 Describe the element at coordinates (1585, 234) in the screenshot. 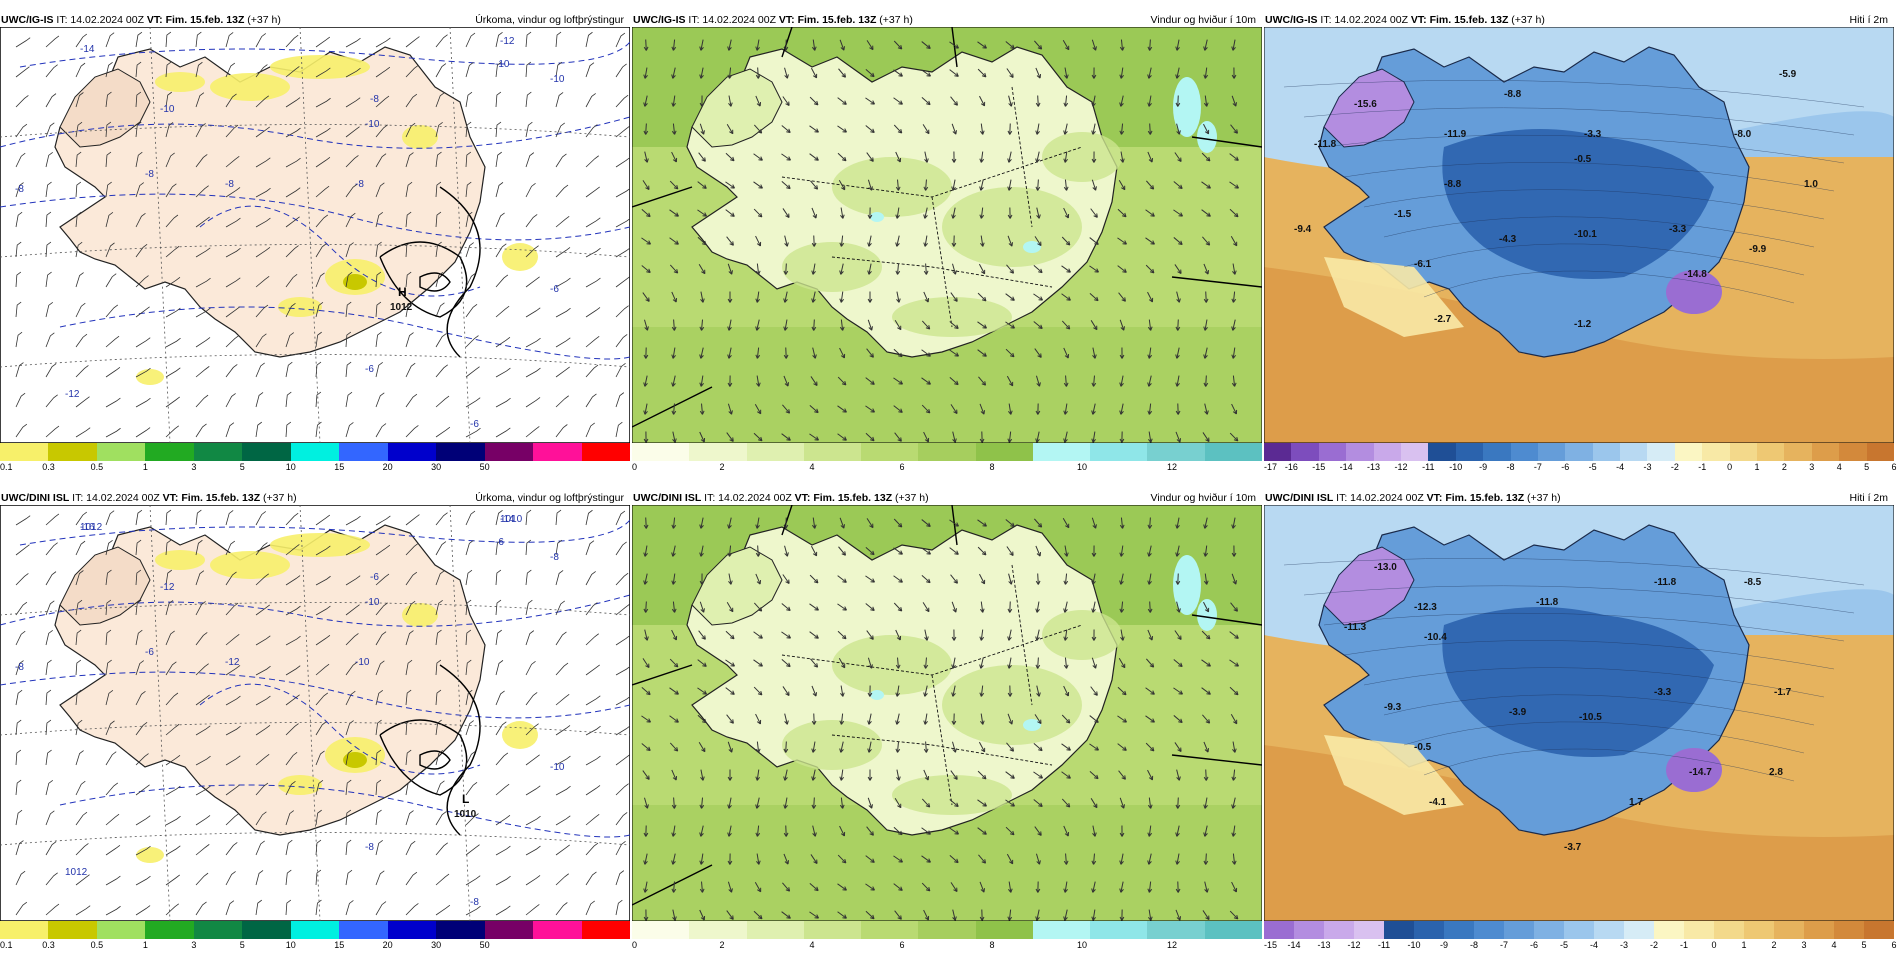

I see `map-label: -10.1` at that location.